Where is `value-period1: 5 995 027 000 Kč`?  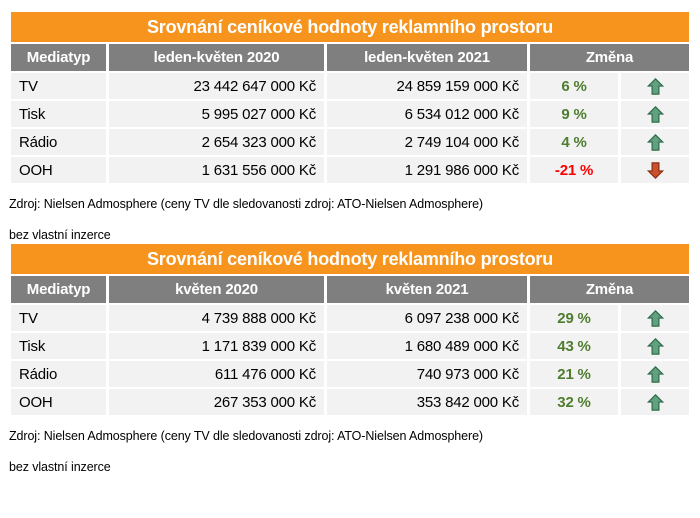 value-period1: 5 995 027 000 Kč is located at coordinates (216, 114).